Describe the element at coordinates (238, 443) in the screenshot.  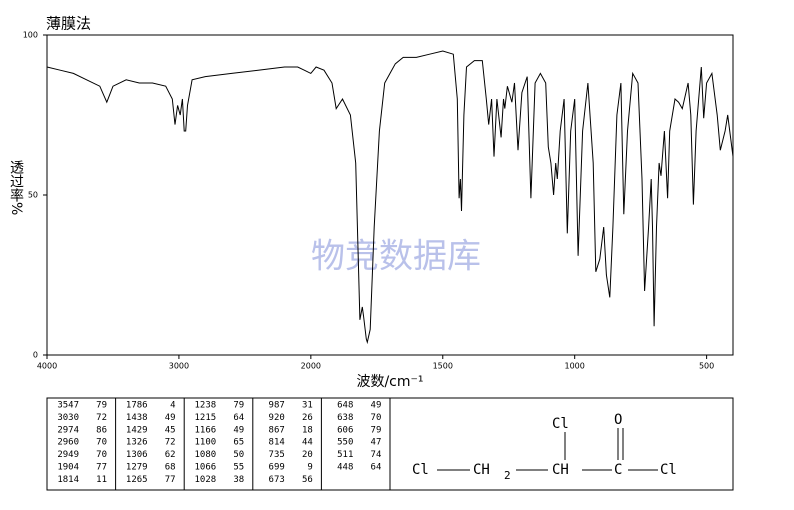
I see `peak-transmittance: 65` at that location.